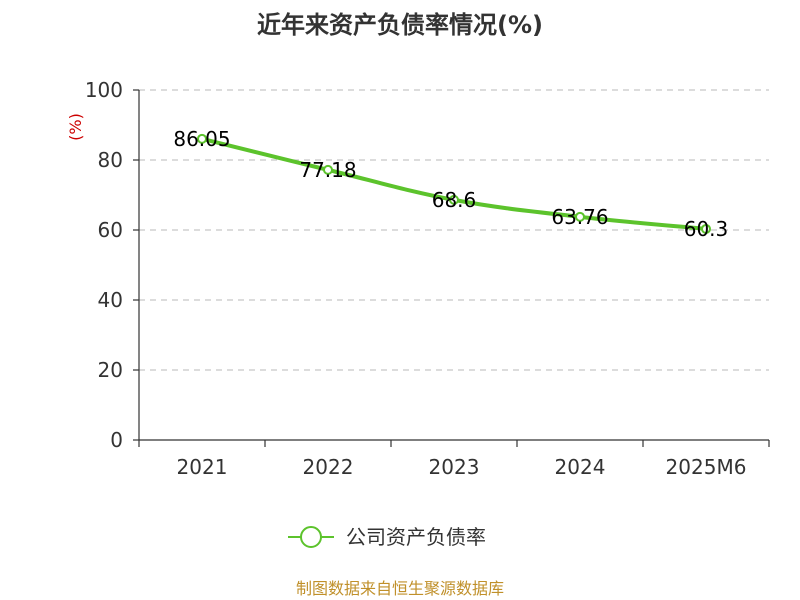 The image size is (800, 600). Describe the element at coordinates (311, 537) in the screenshot. I see `legend-swatch-marker` at that location.